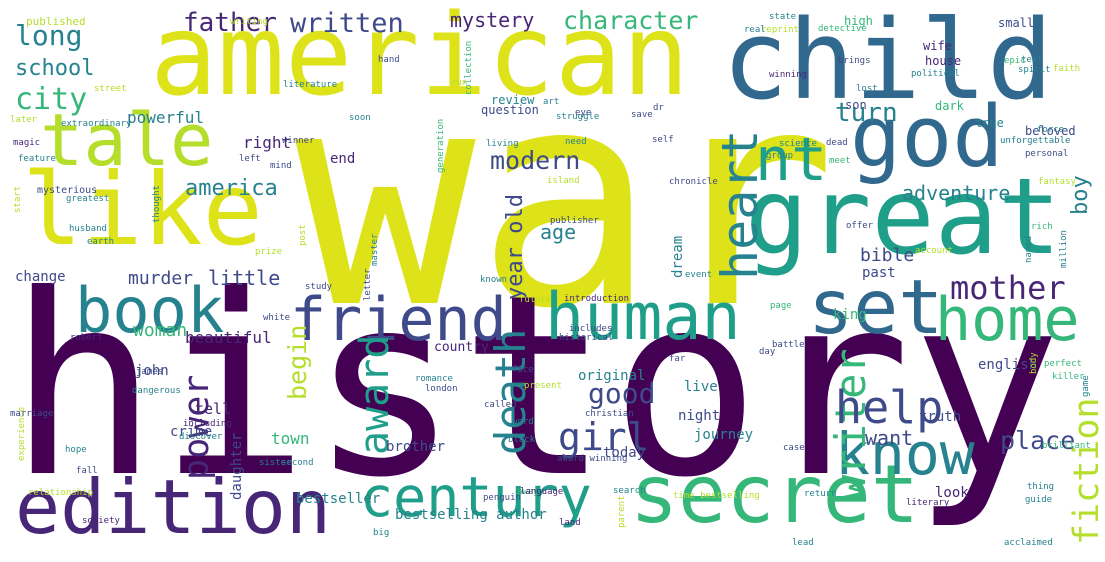 The width and height of the screenshot is (1105, 562). I want to click on word-later: later, so click(24, 120).